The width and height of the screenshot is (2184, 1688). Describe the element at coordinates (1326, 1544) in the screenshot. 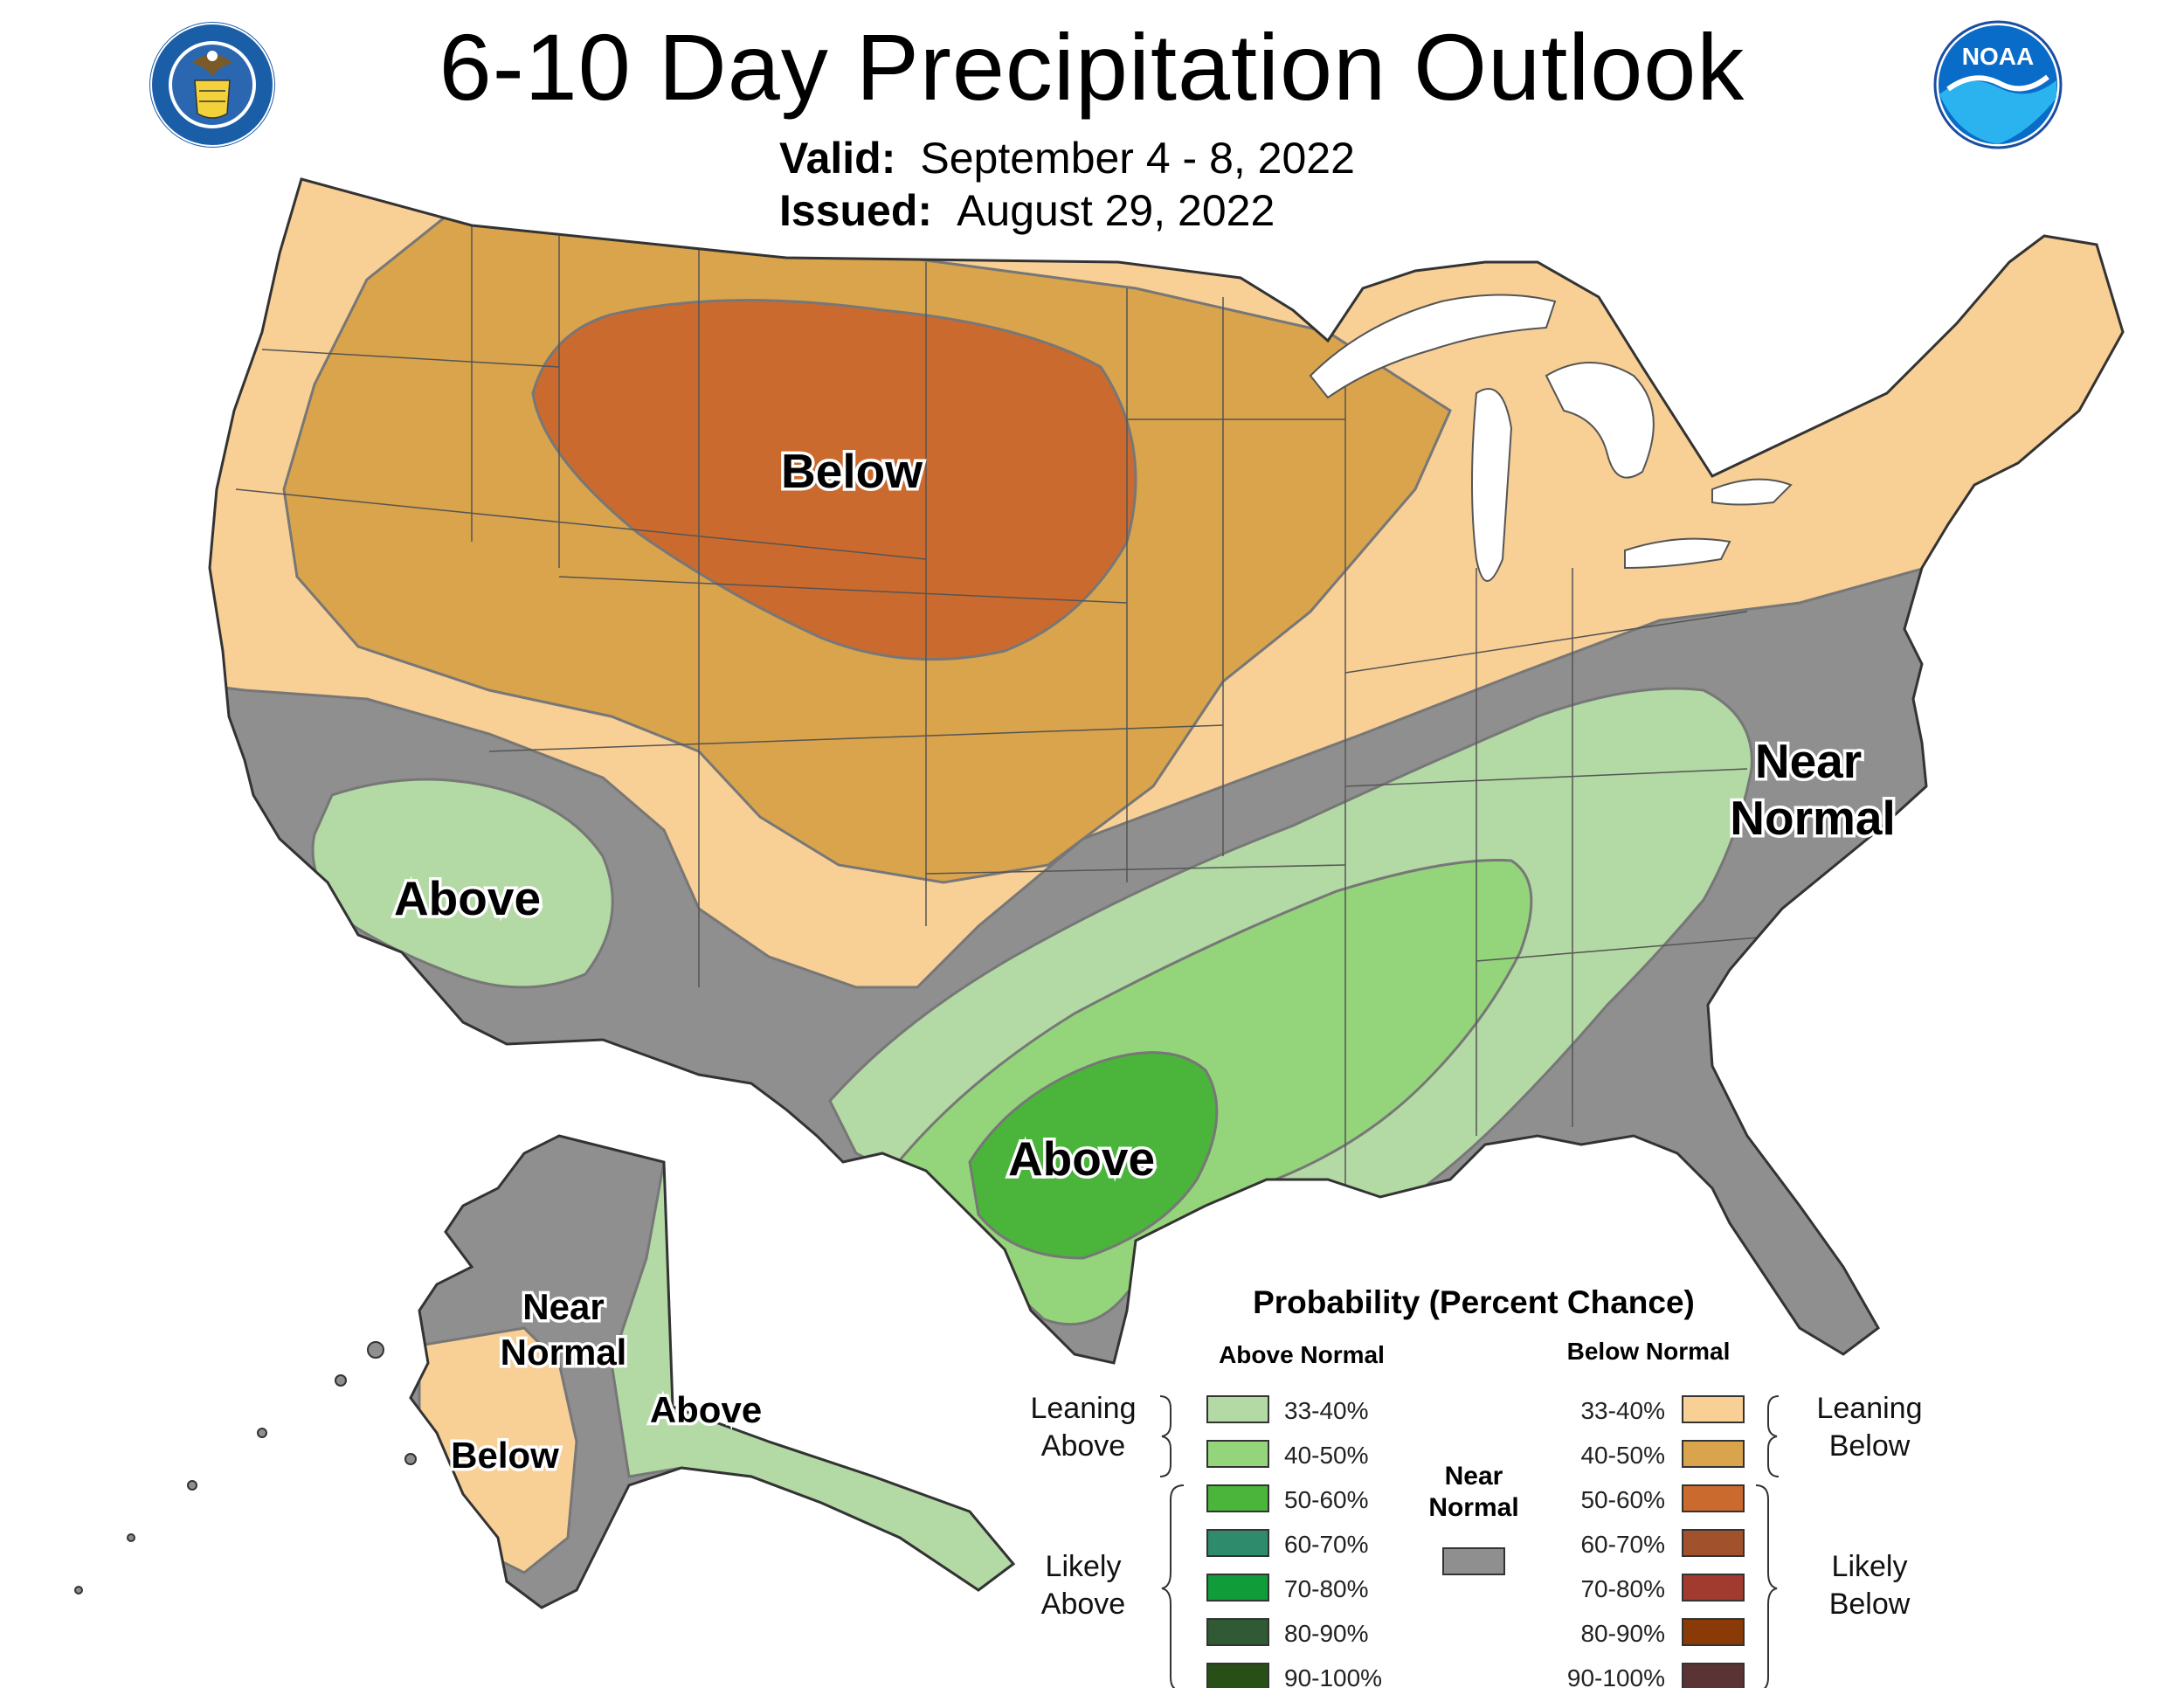

I see `legend-above-label-3: 60-70%` at that location.